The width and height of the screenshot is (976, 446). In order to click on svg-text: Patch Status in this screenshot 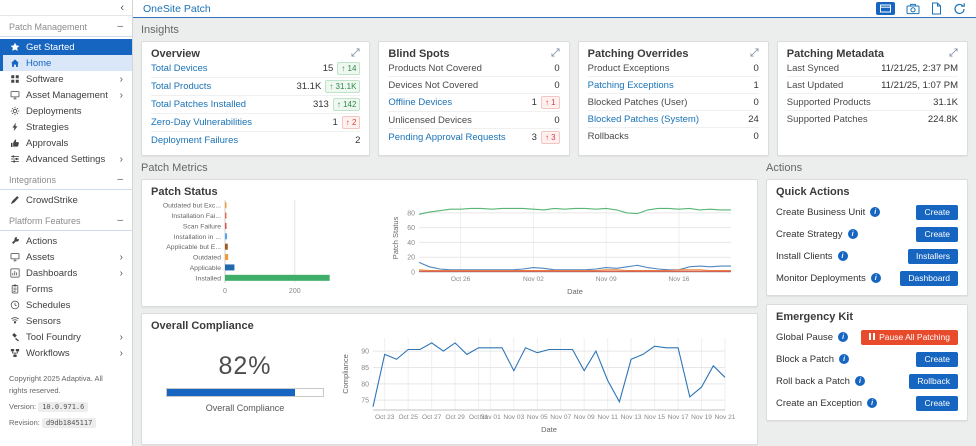, I will do `click(395, 237)`.